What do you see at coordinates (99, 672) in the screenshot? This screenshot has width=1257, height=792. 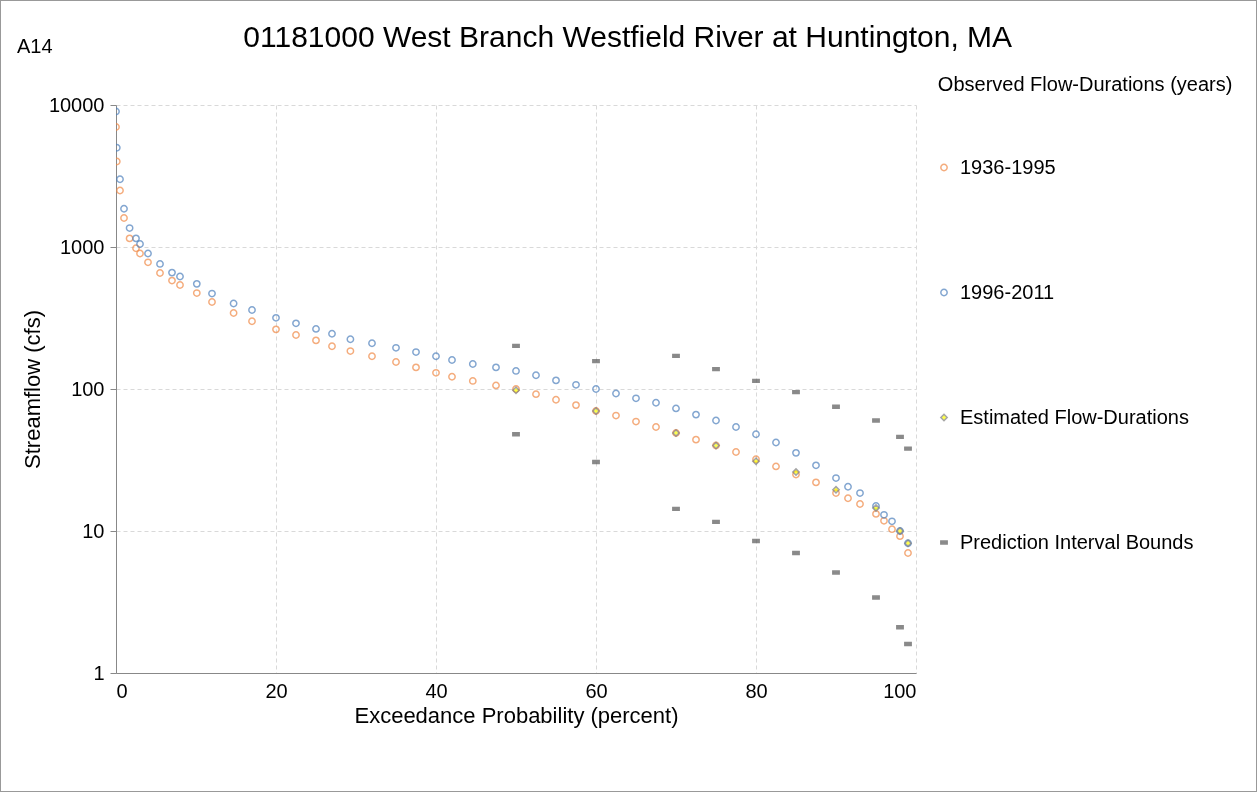 I see `y-tick-label: 1` at bounding box center [99, 672].